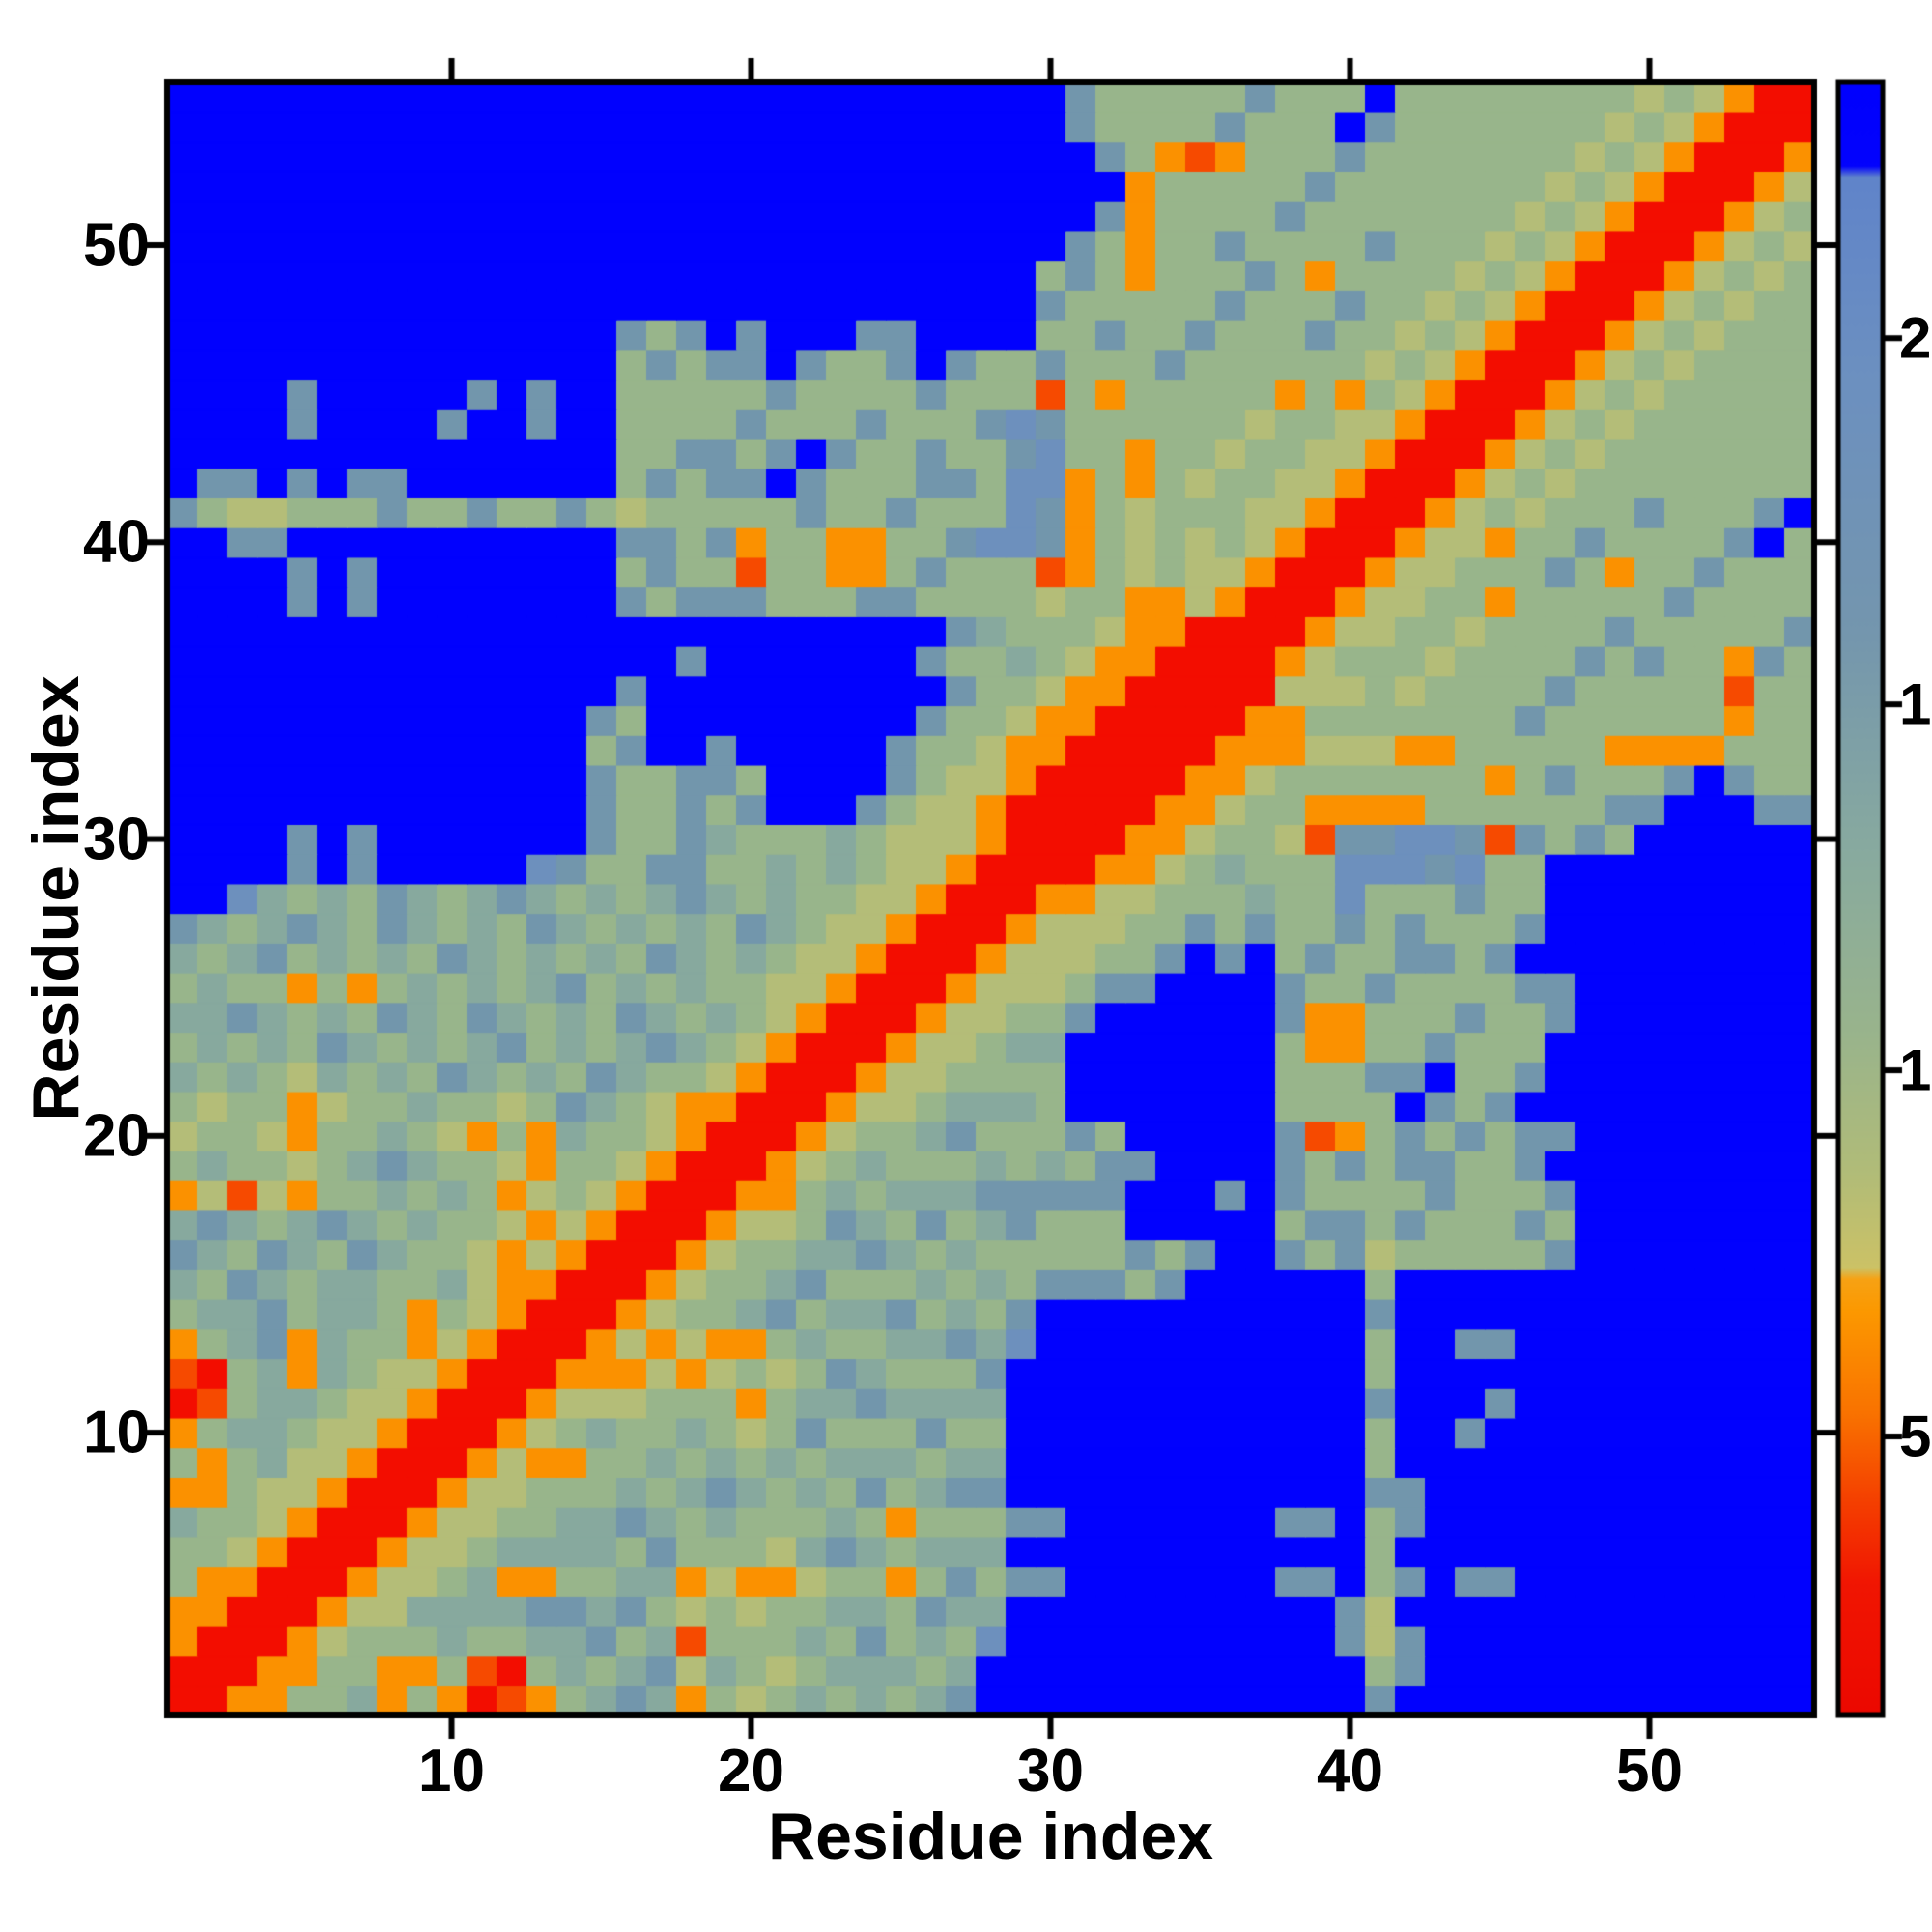 The height and width of the screenshot is (1932, 1932). Describe the element at coordinates (451, 1771) in the screenshot. I see `x-tick-label: 10` at that location.